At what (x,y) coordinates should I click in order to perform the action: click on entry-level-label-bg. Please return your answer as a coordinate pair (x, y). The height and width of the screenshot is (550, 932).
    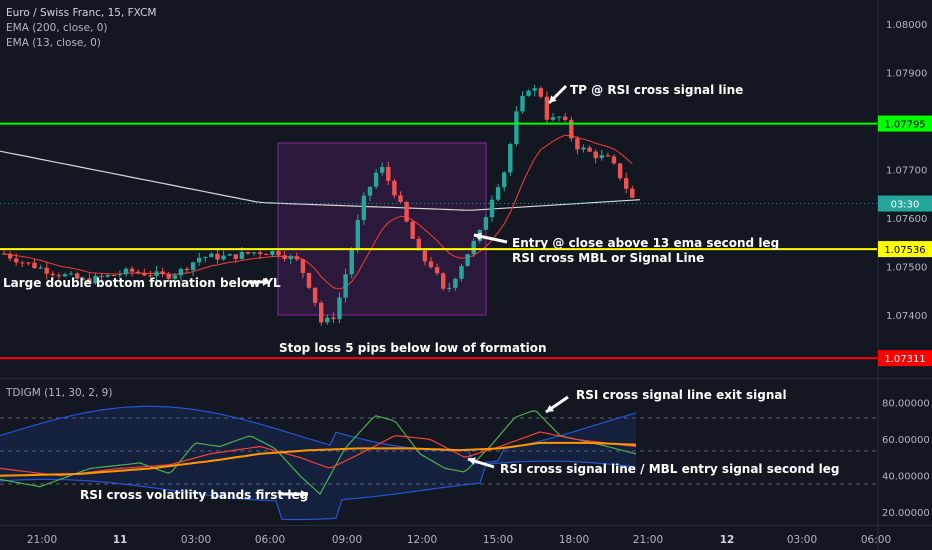
    Looking at the image, I should click on (905, 249).